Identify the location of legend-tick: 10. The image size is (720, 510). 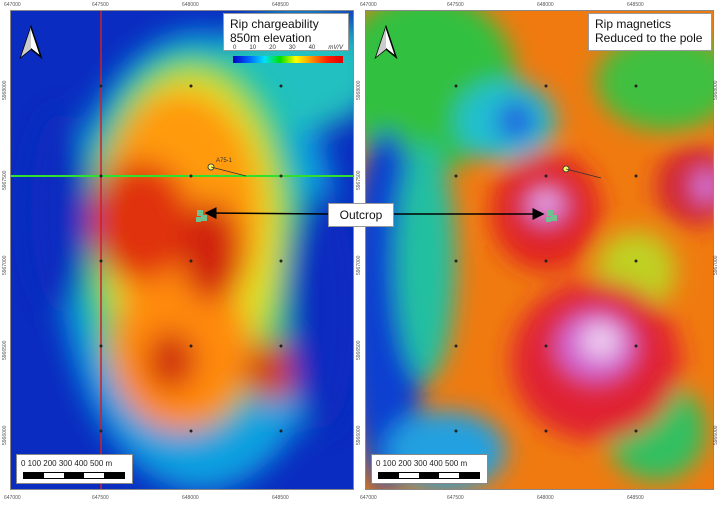
(253, 48).